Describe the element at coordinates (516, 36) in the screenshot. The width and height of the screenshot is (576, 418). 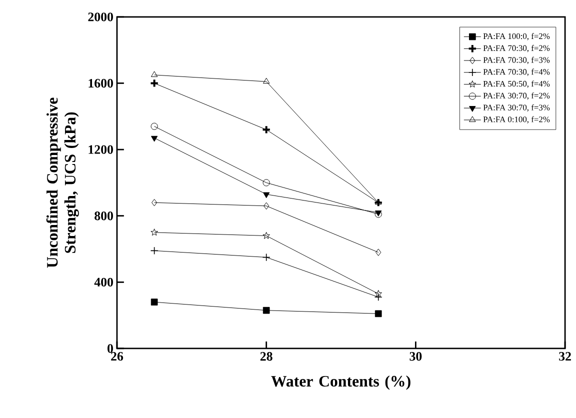
I see `legend-label: PA:FA 100:0, f=2%` at that location.